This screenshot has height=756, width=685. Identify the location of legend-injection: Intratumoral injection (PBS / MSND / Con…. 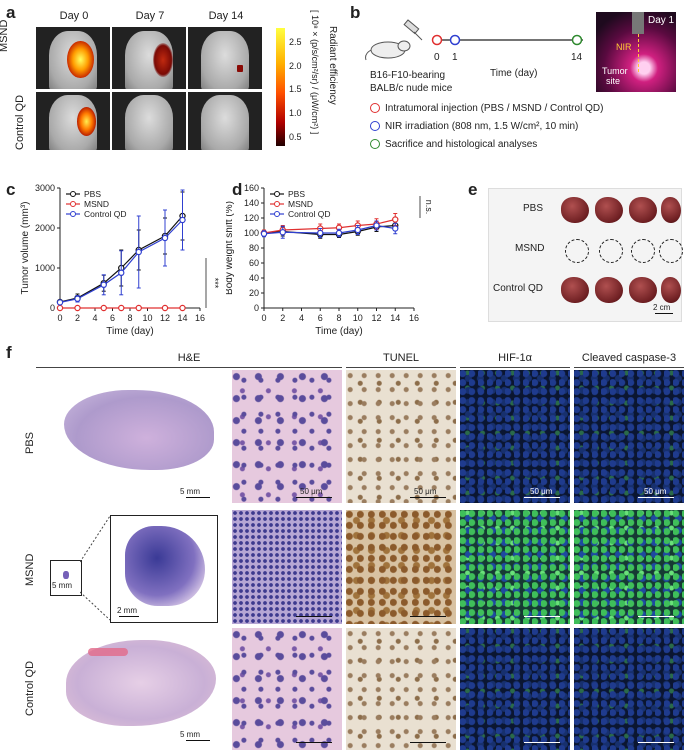
(486, 108).